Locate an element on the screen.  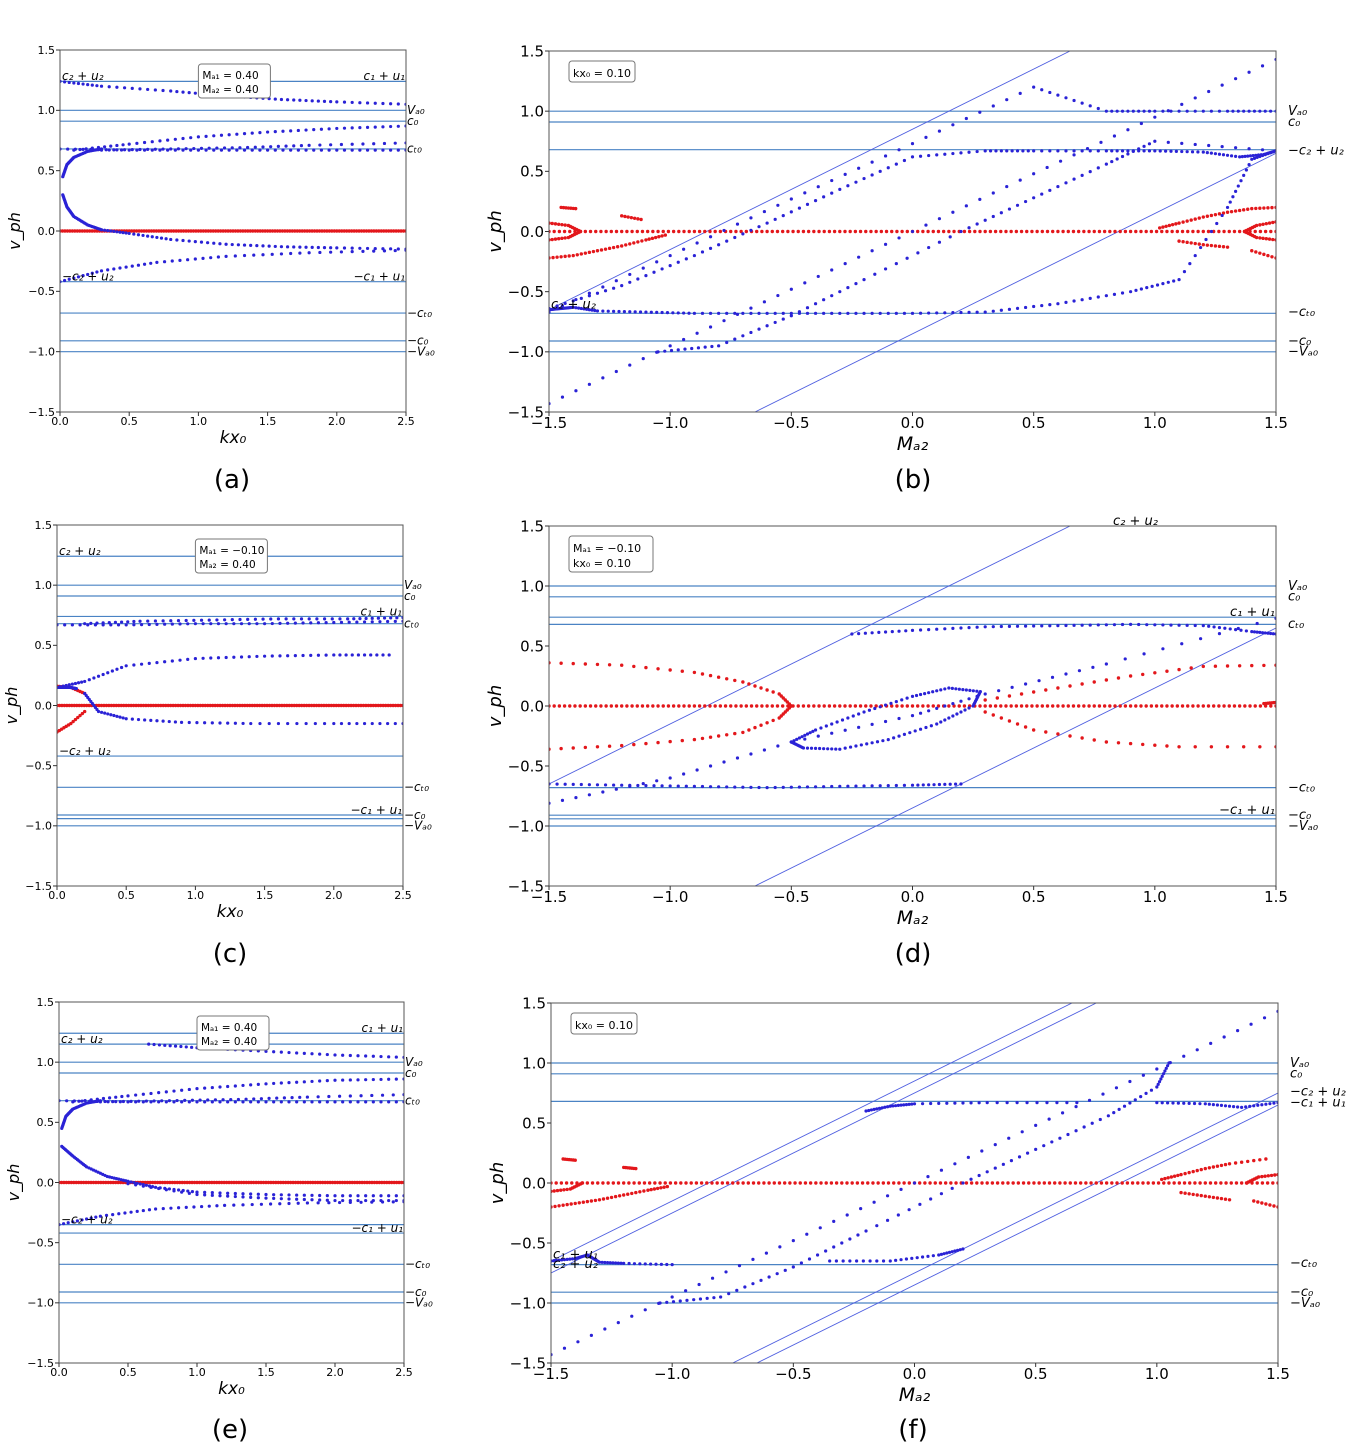
line-label: c₀ is located at coordinates (1294, 597).